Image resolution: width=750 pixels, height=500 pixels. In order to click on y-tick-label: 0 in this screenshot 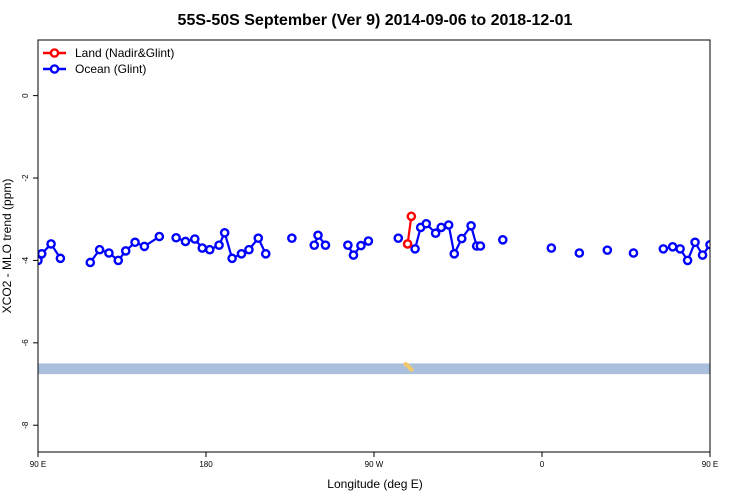, I will do `click(25, 95)`.